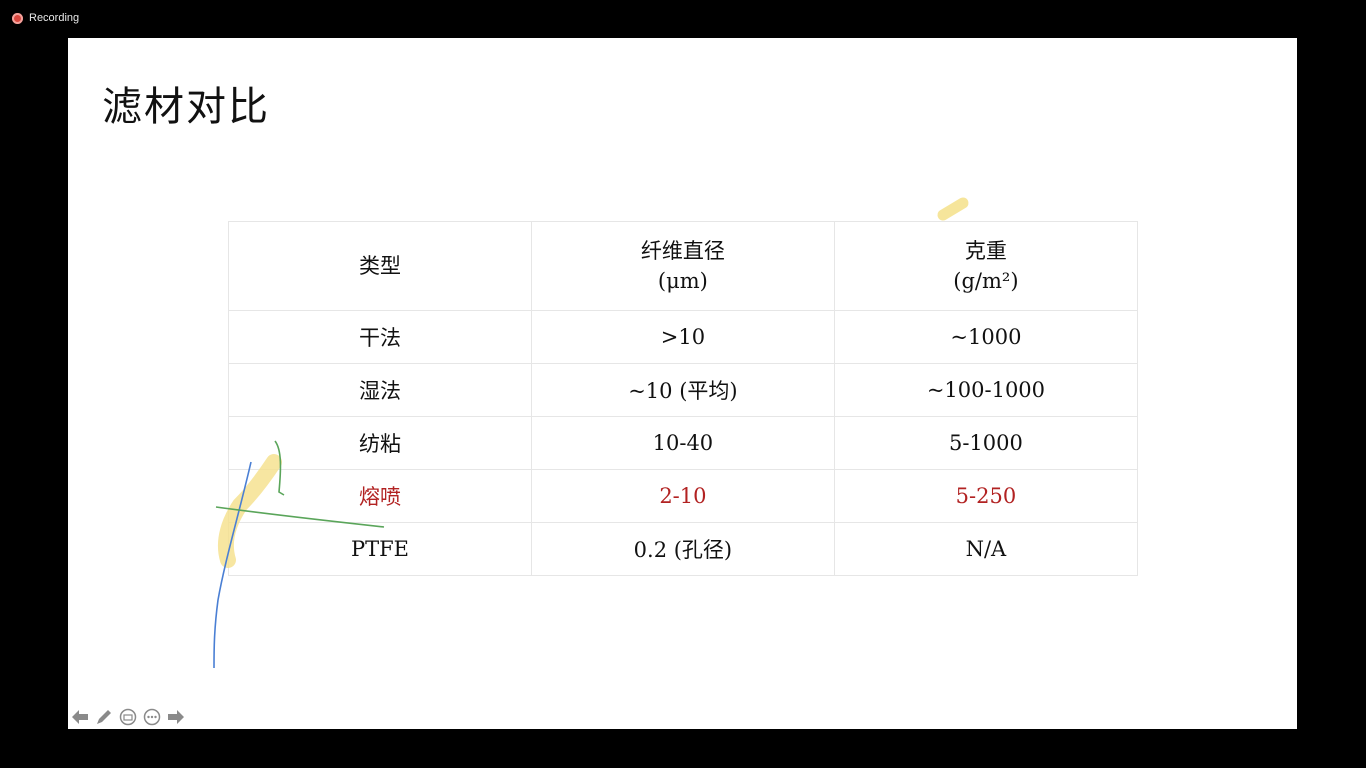  I want to click on table-cell: 0.2 (孔径), so click(682, 549).